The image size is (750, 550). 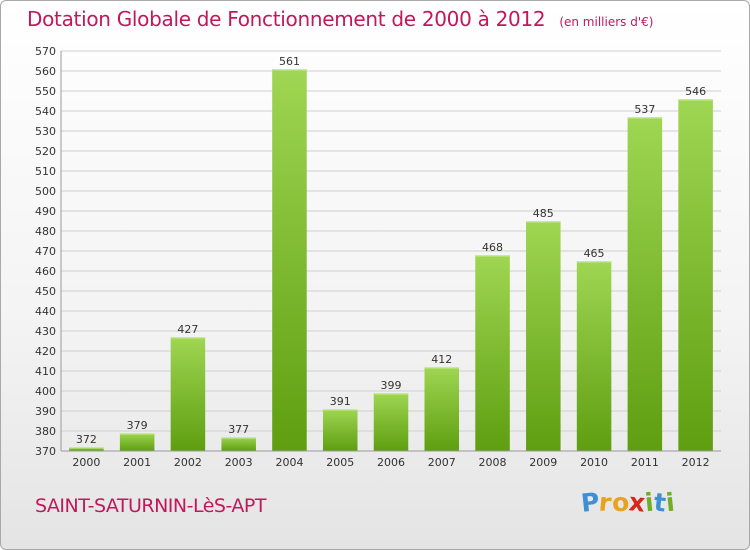 I want to click on y-tick-label: 570, so click(x=45, y=51).